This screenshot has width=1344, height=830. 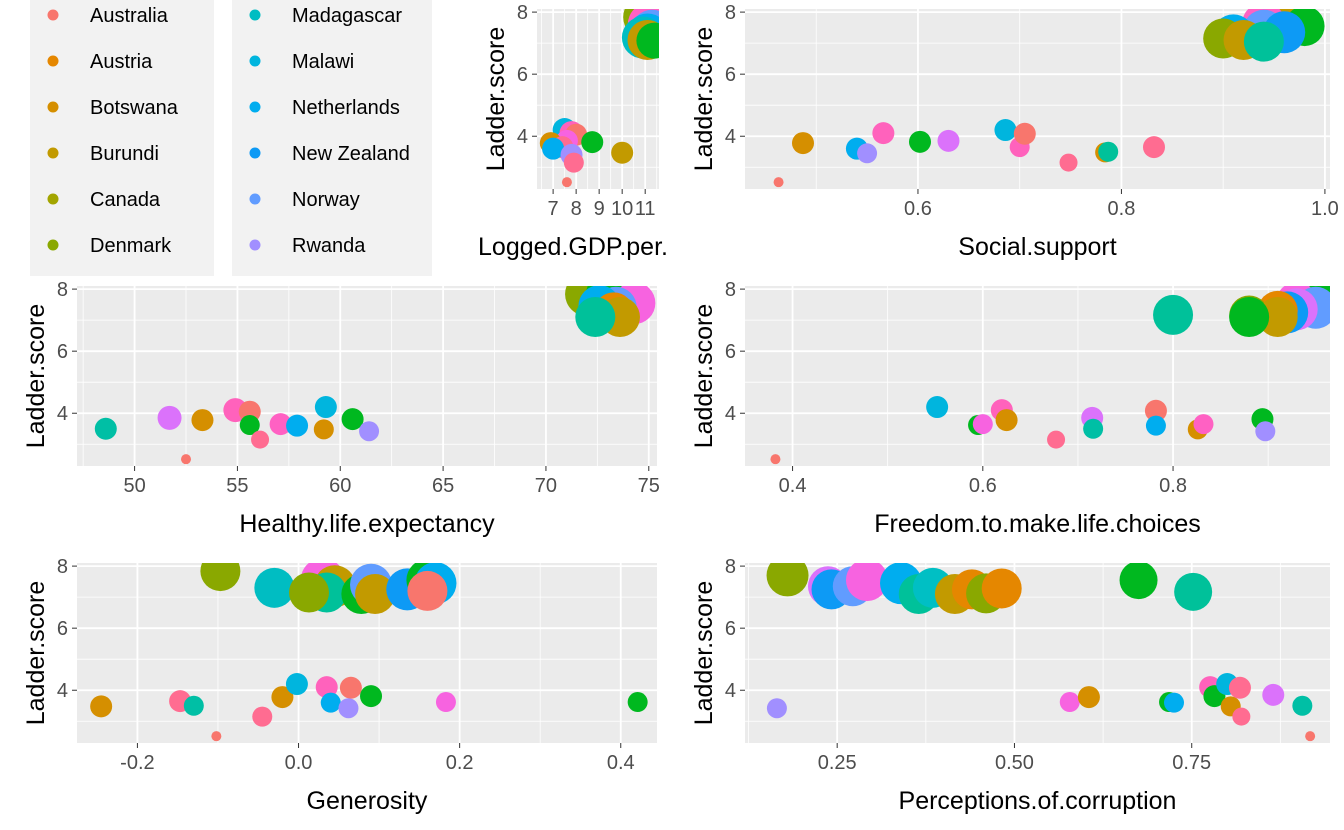 I want to click on legend-label: Burundi, so click(x=124, y=154).